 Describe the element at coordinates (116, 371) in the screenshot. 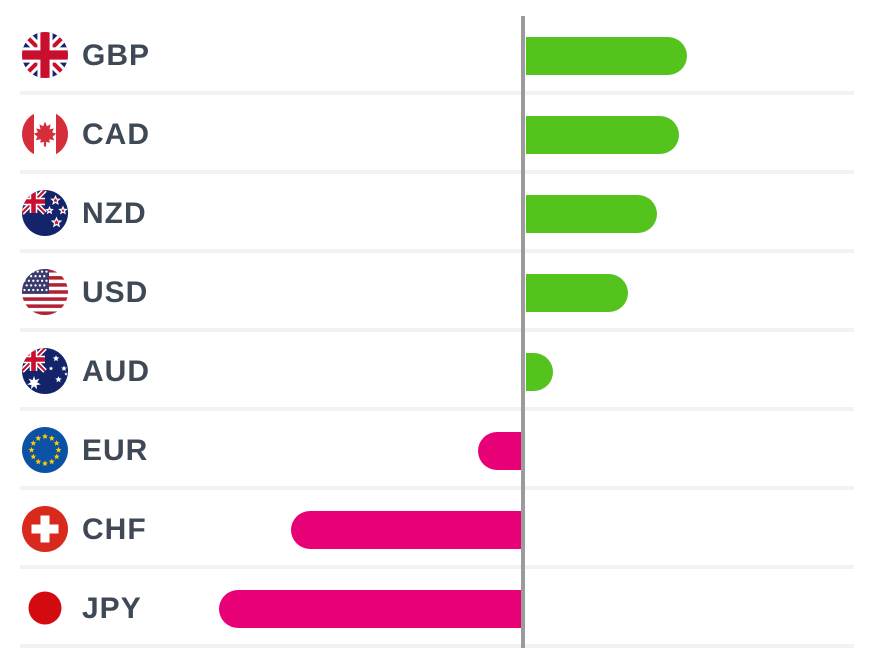

I see `currency-label: AUD` at that location.